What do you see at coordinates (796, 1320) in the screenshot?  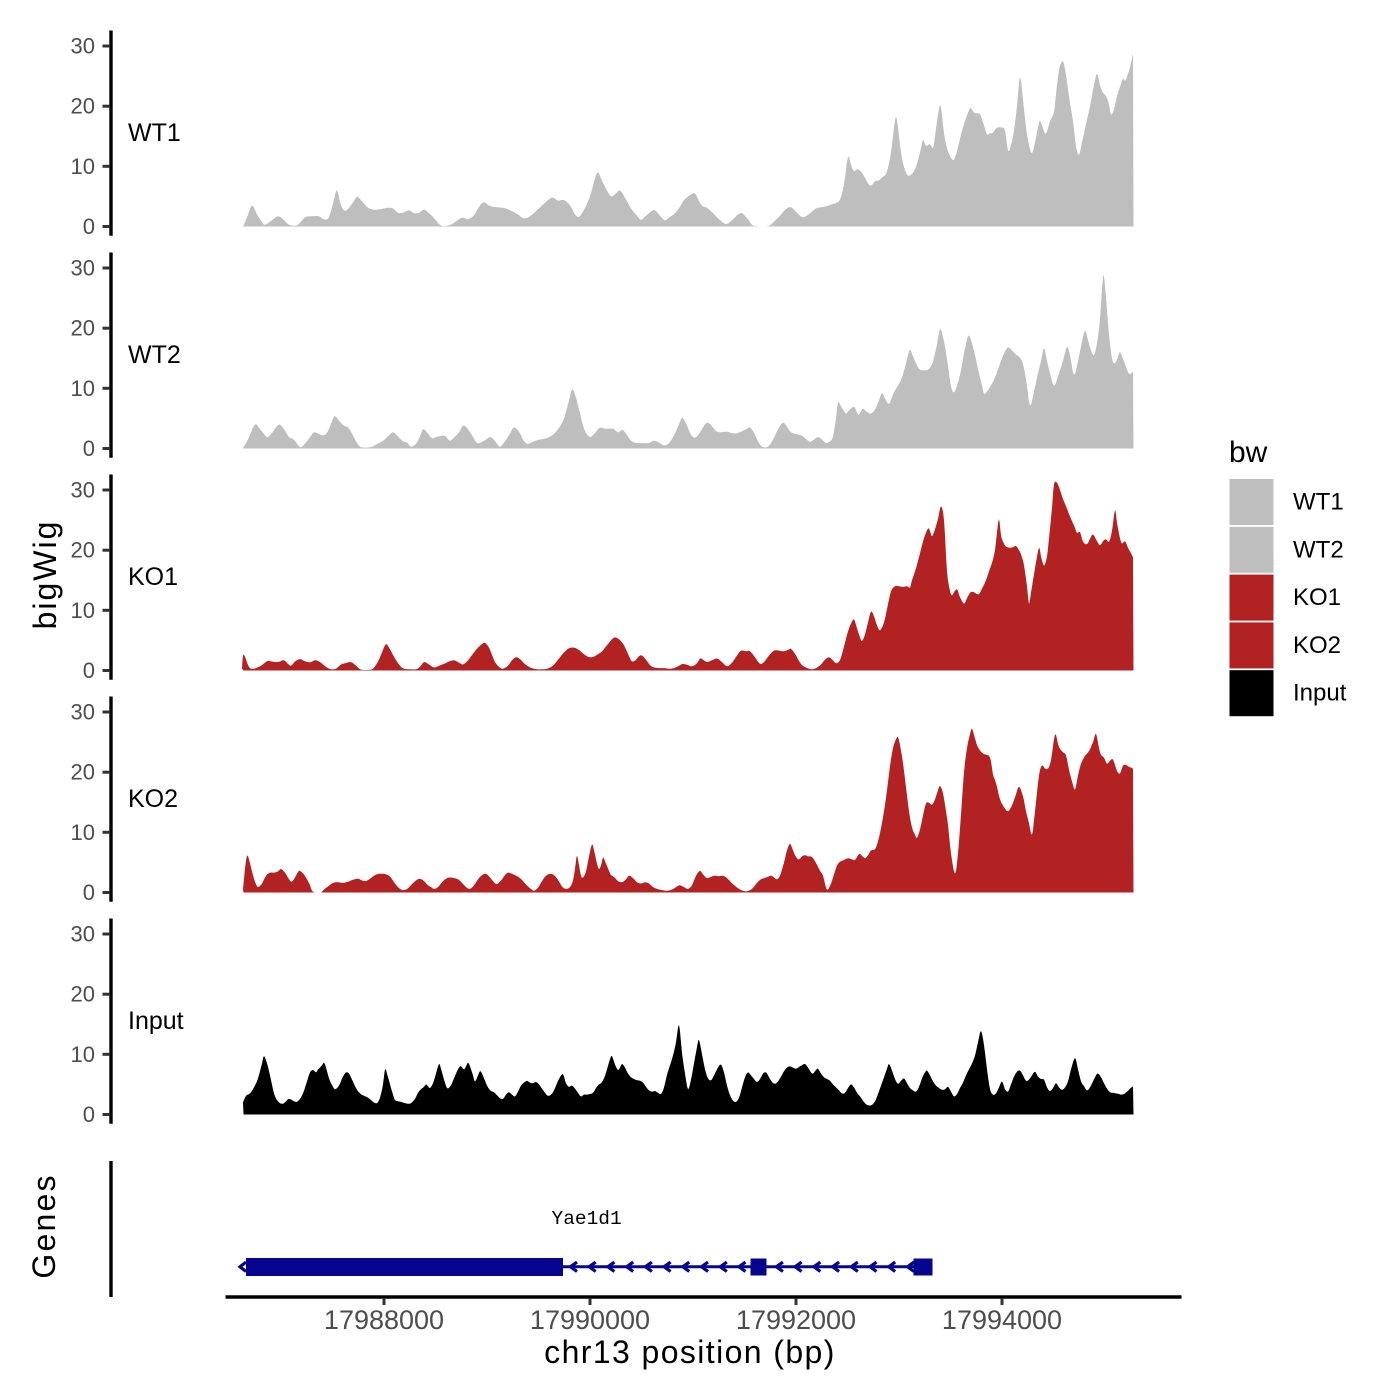 I see `svg-text: 17992000` at bounding box center [796, 1320].